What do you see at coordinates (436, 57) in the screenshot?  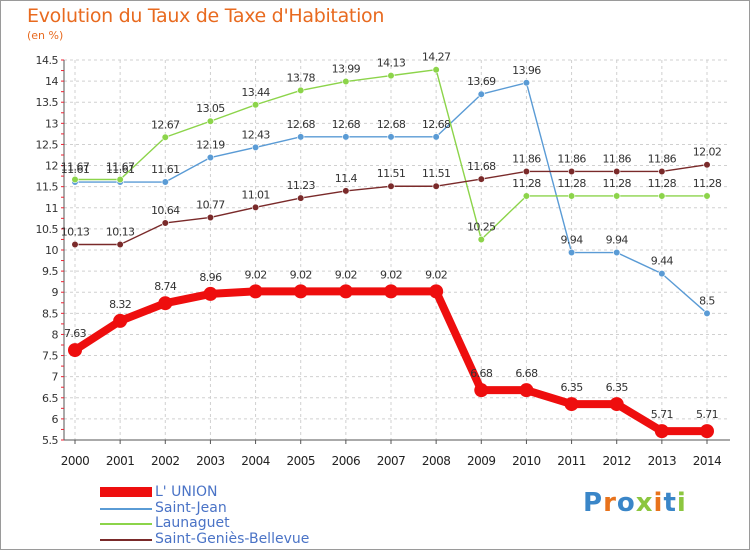 I see `data-label-launaguet: 14.27` at bounding box center [436, 57].